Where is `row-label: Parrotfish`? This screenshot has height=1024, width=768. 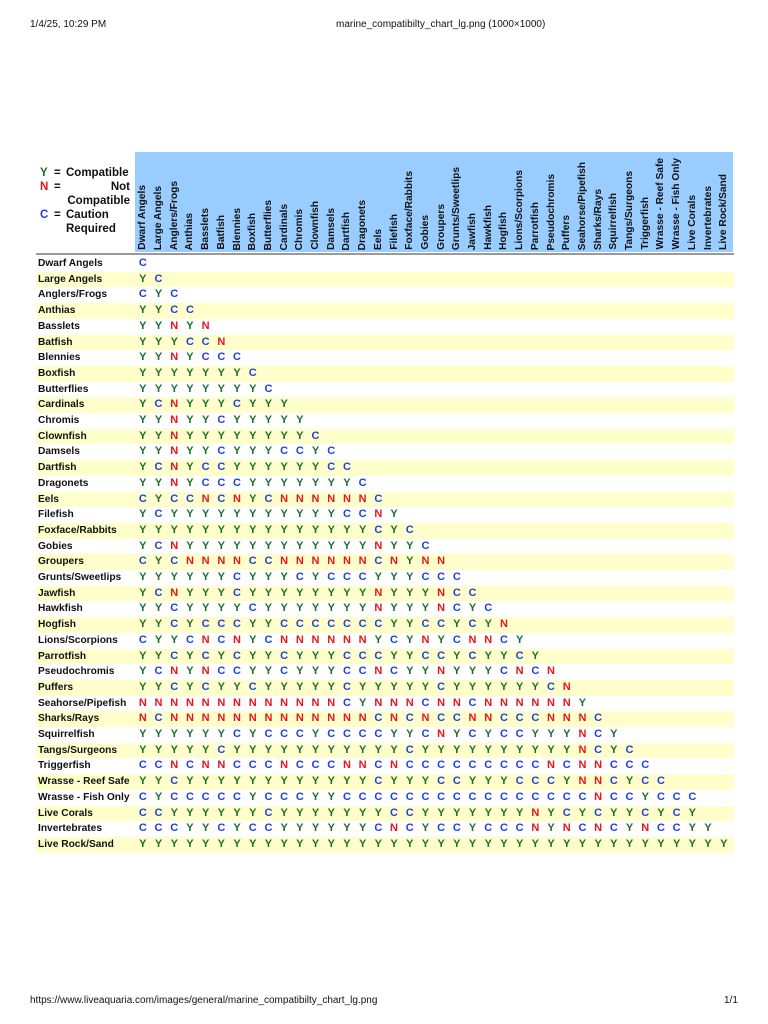 row-label: Parrotfish is located at coordinates (62, 656).